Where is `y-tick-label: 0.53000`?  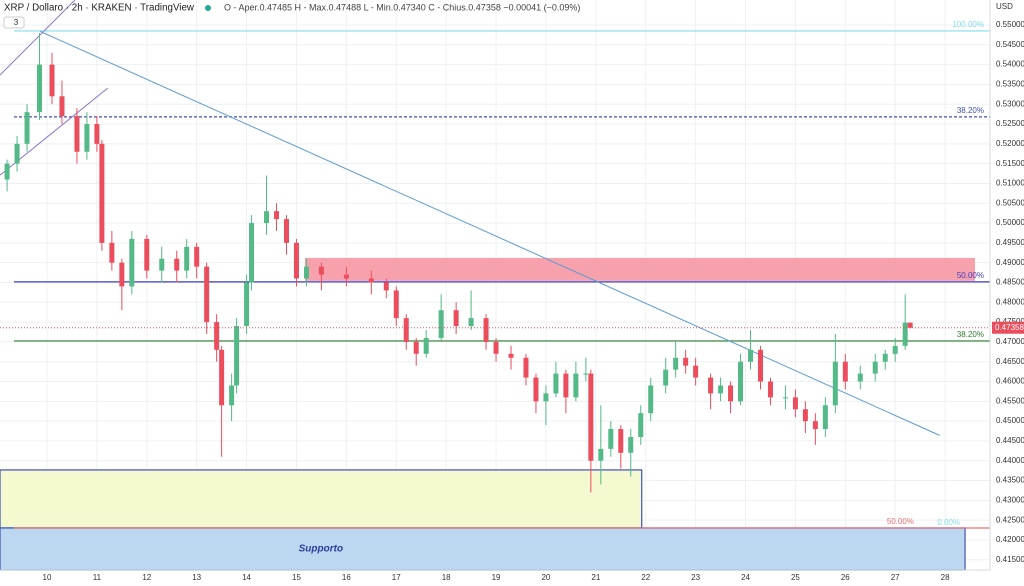
y-tick-label: 0.53000 is located at coordinates (1010, 103).